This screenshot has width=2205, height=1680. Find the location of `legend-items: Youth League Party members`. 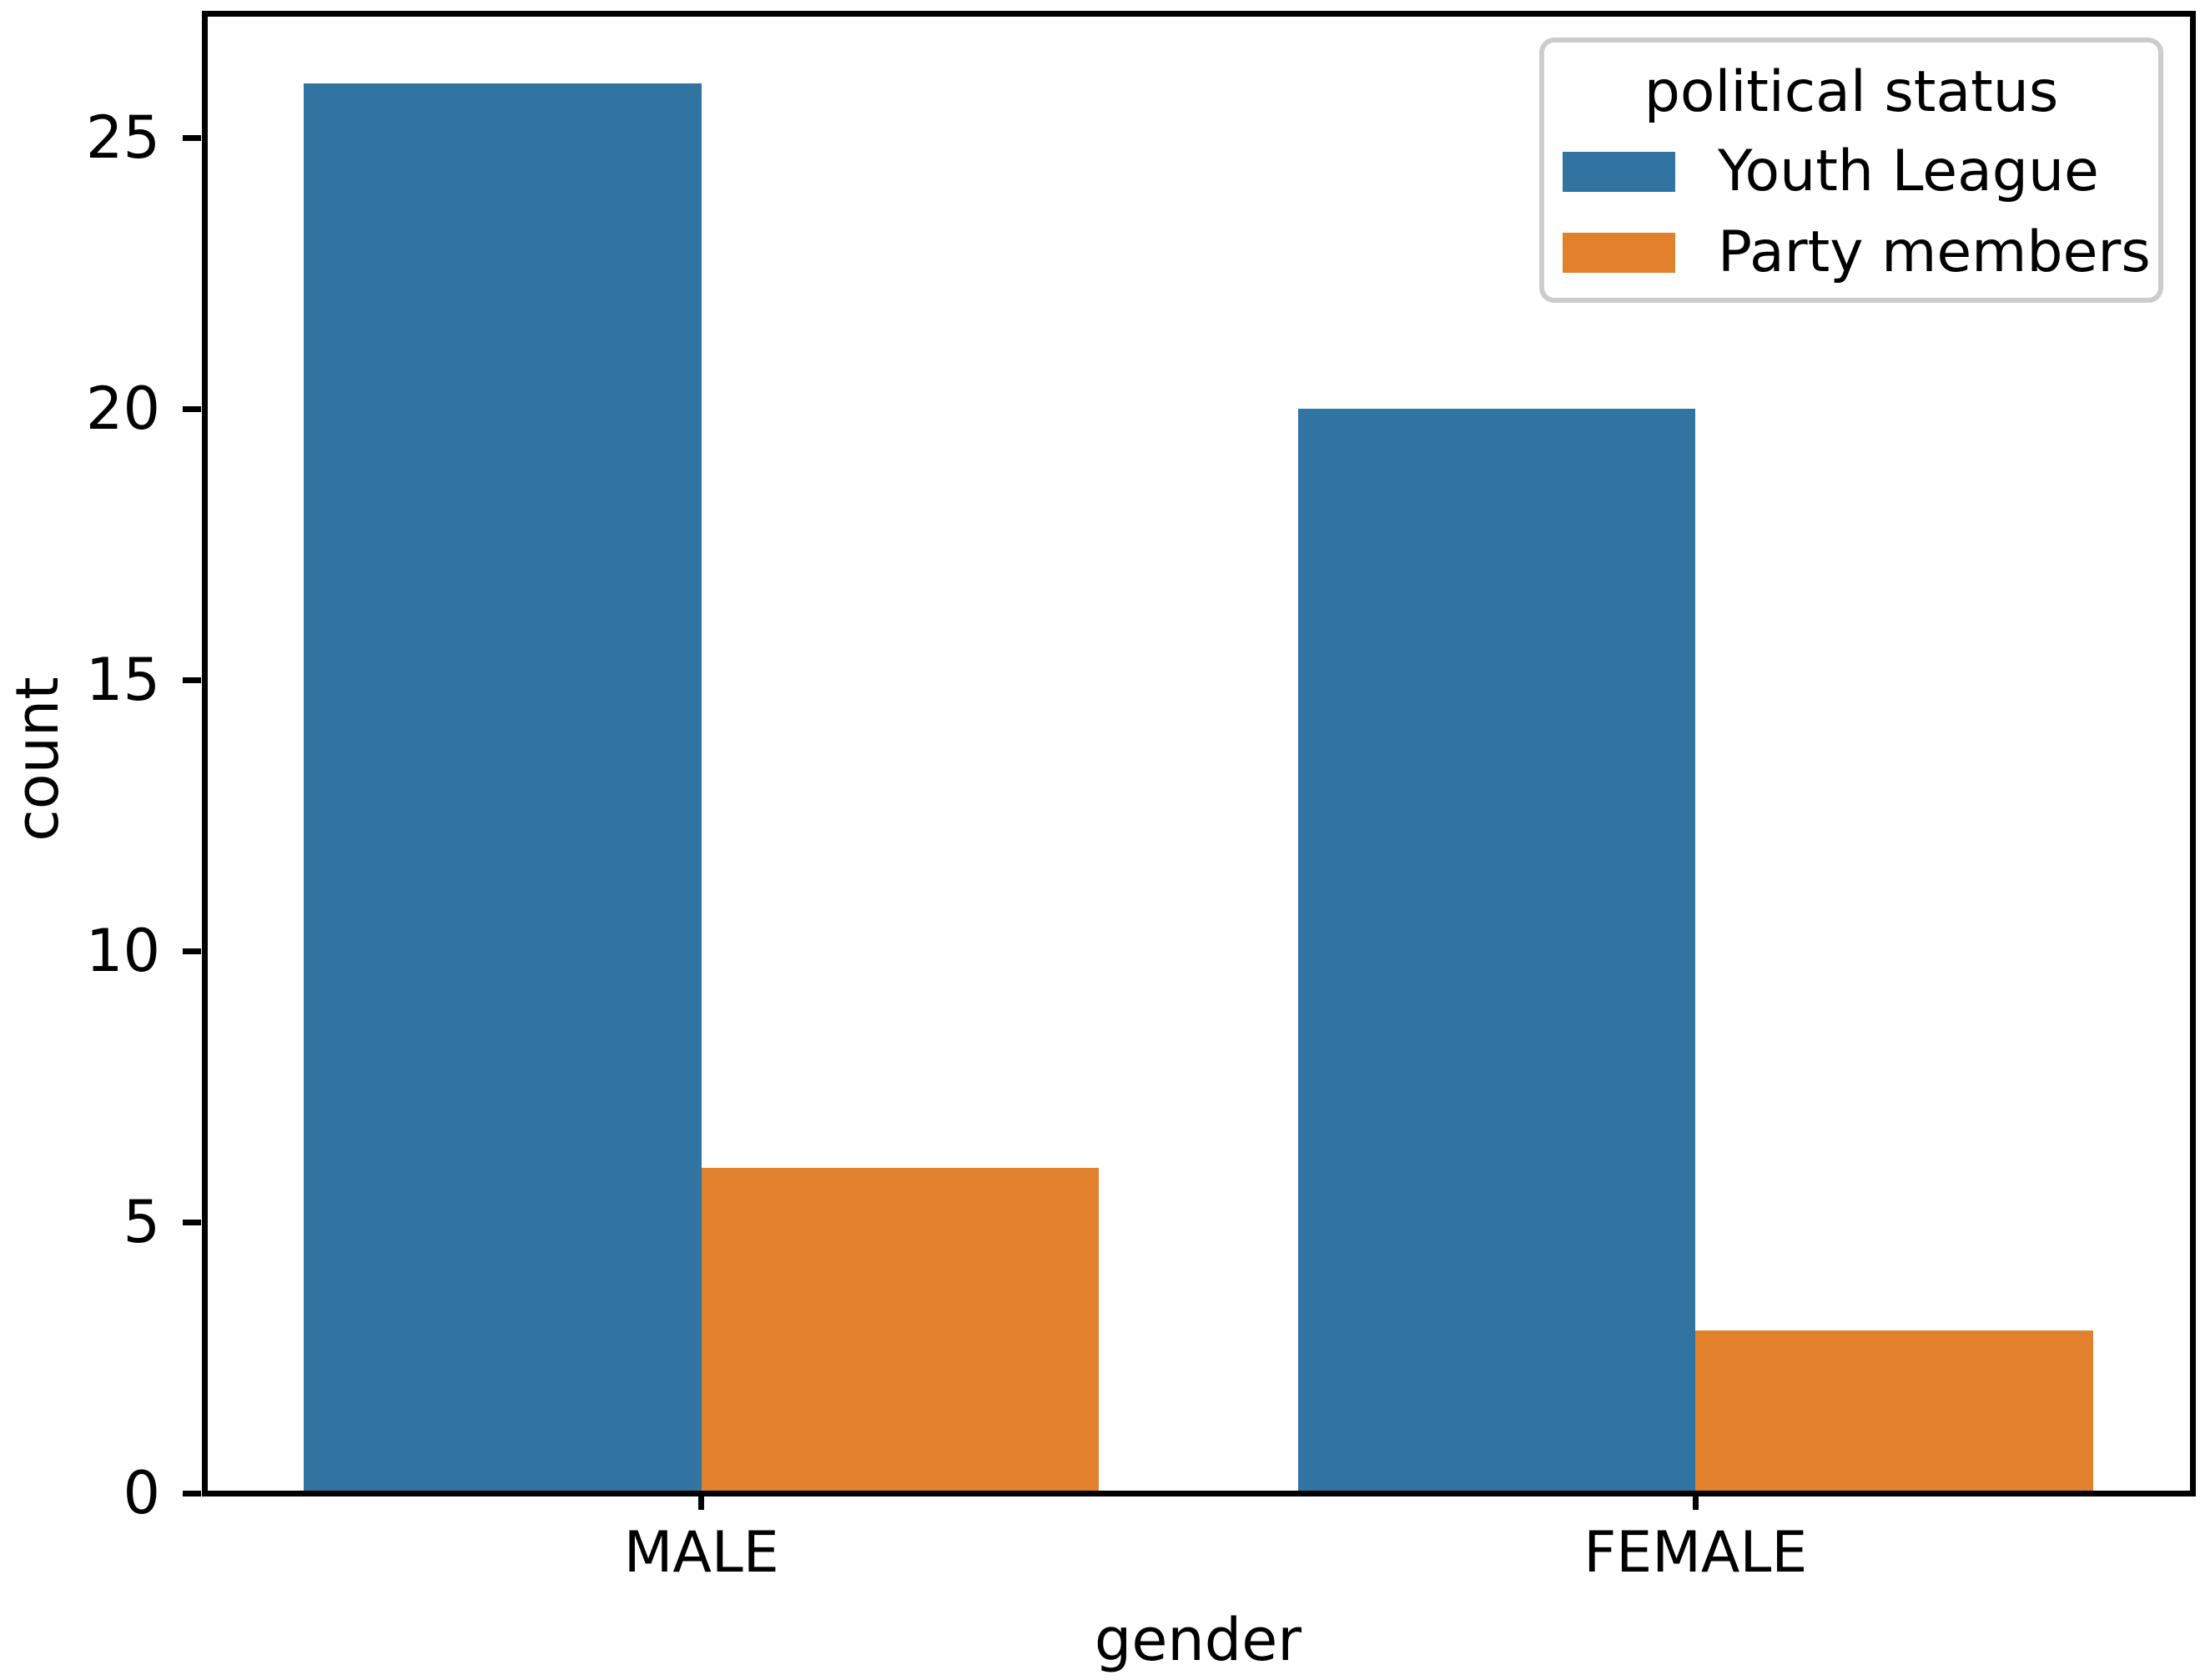

legend-items: Youth League Party members is located at coordinates (1851, 212).